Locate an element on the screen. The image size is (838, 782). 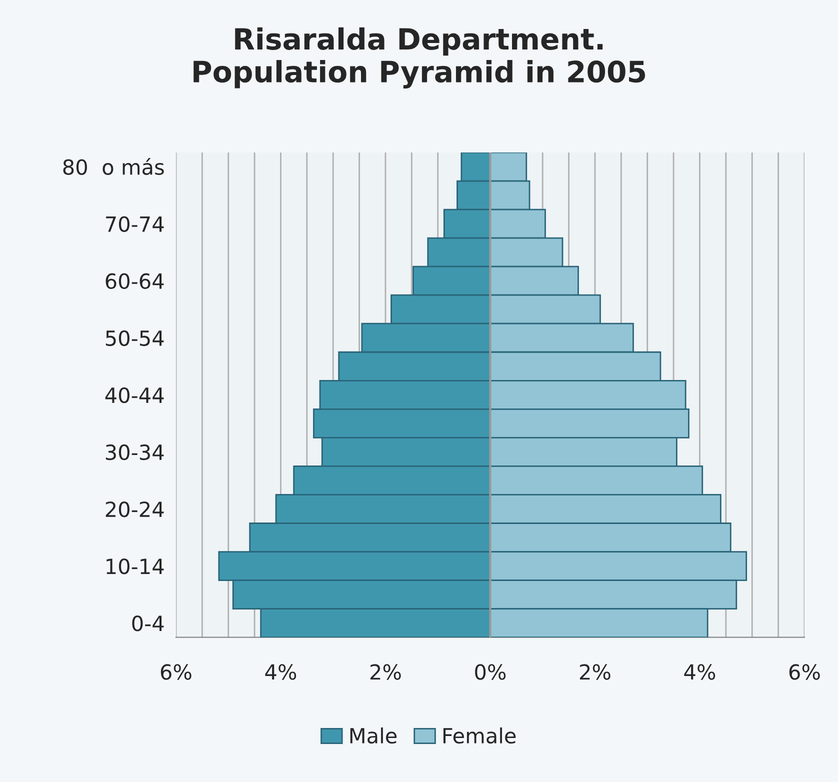
y-tick-label: 30-34 is located at coordinates (135, 452).